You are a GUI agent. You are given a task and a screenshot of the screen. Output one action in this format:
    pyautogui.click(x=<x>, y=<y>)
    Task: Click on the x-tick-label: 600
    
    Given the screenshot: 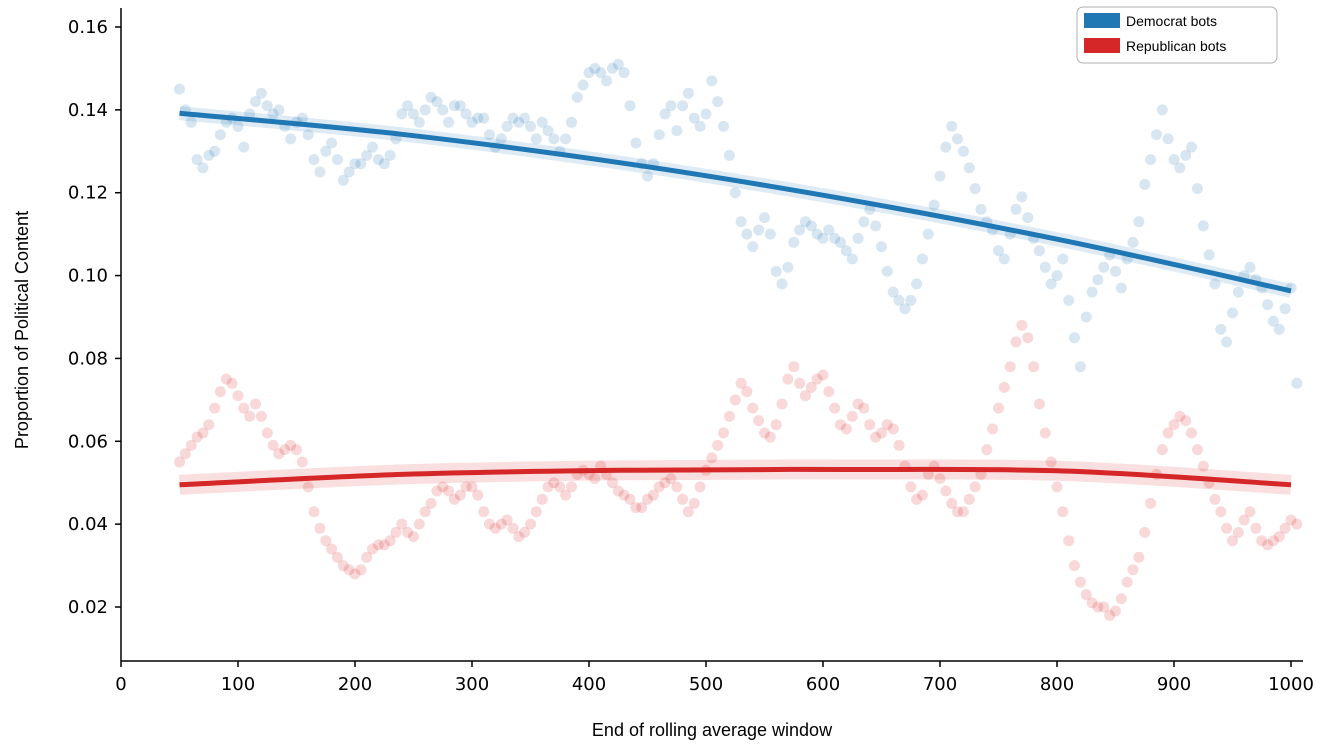 What is the action you would take?
    pyautogui.click(x=823, y=684)
    